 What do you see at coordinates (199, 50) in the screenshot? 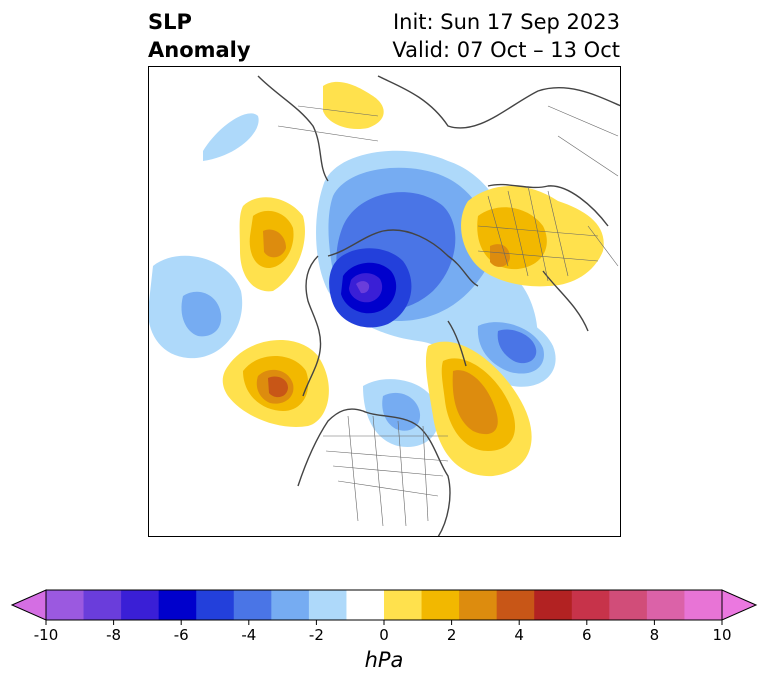
I see `title-field-sub: Anomaly` at bounding box center [199, 50].